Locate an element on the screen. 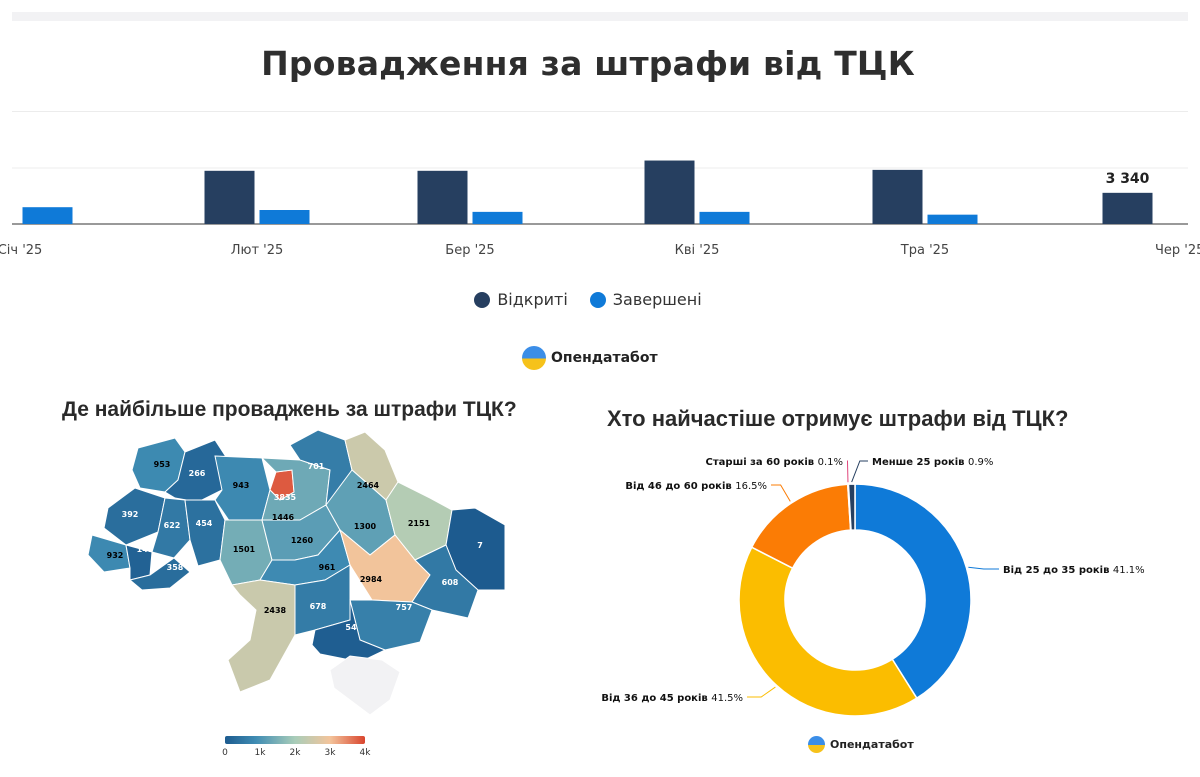  map-value-label-5: 701 is located at coordinates (316, 466).